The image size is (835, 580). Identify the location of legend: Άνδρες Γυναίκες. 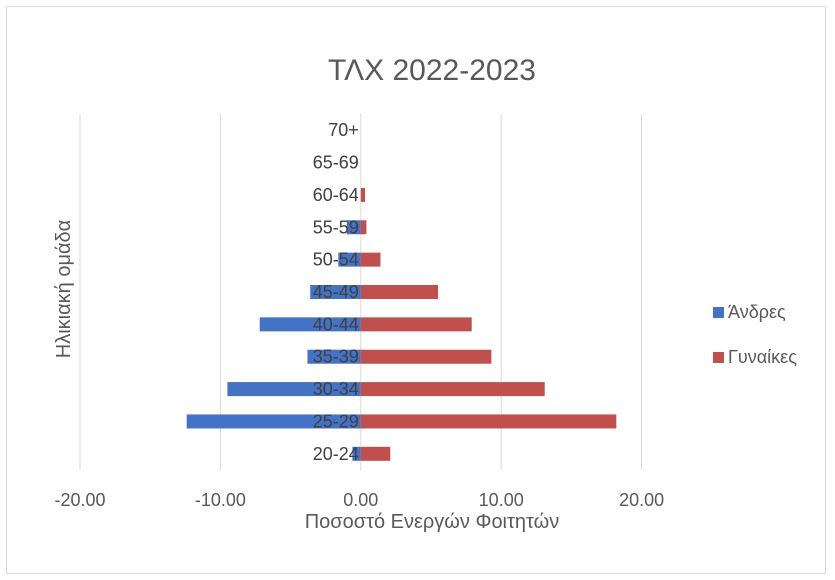
(755, 334).